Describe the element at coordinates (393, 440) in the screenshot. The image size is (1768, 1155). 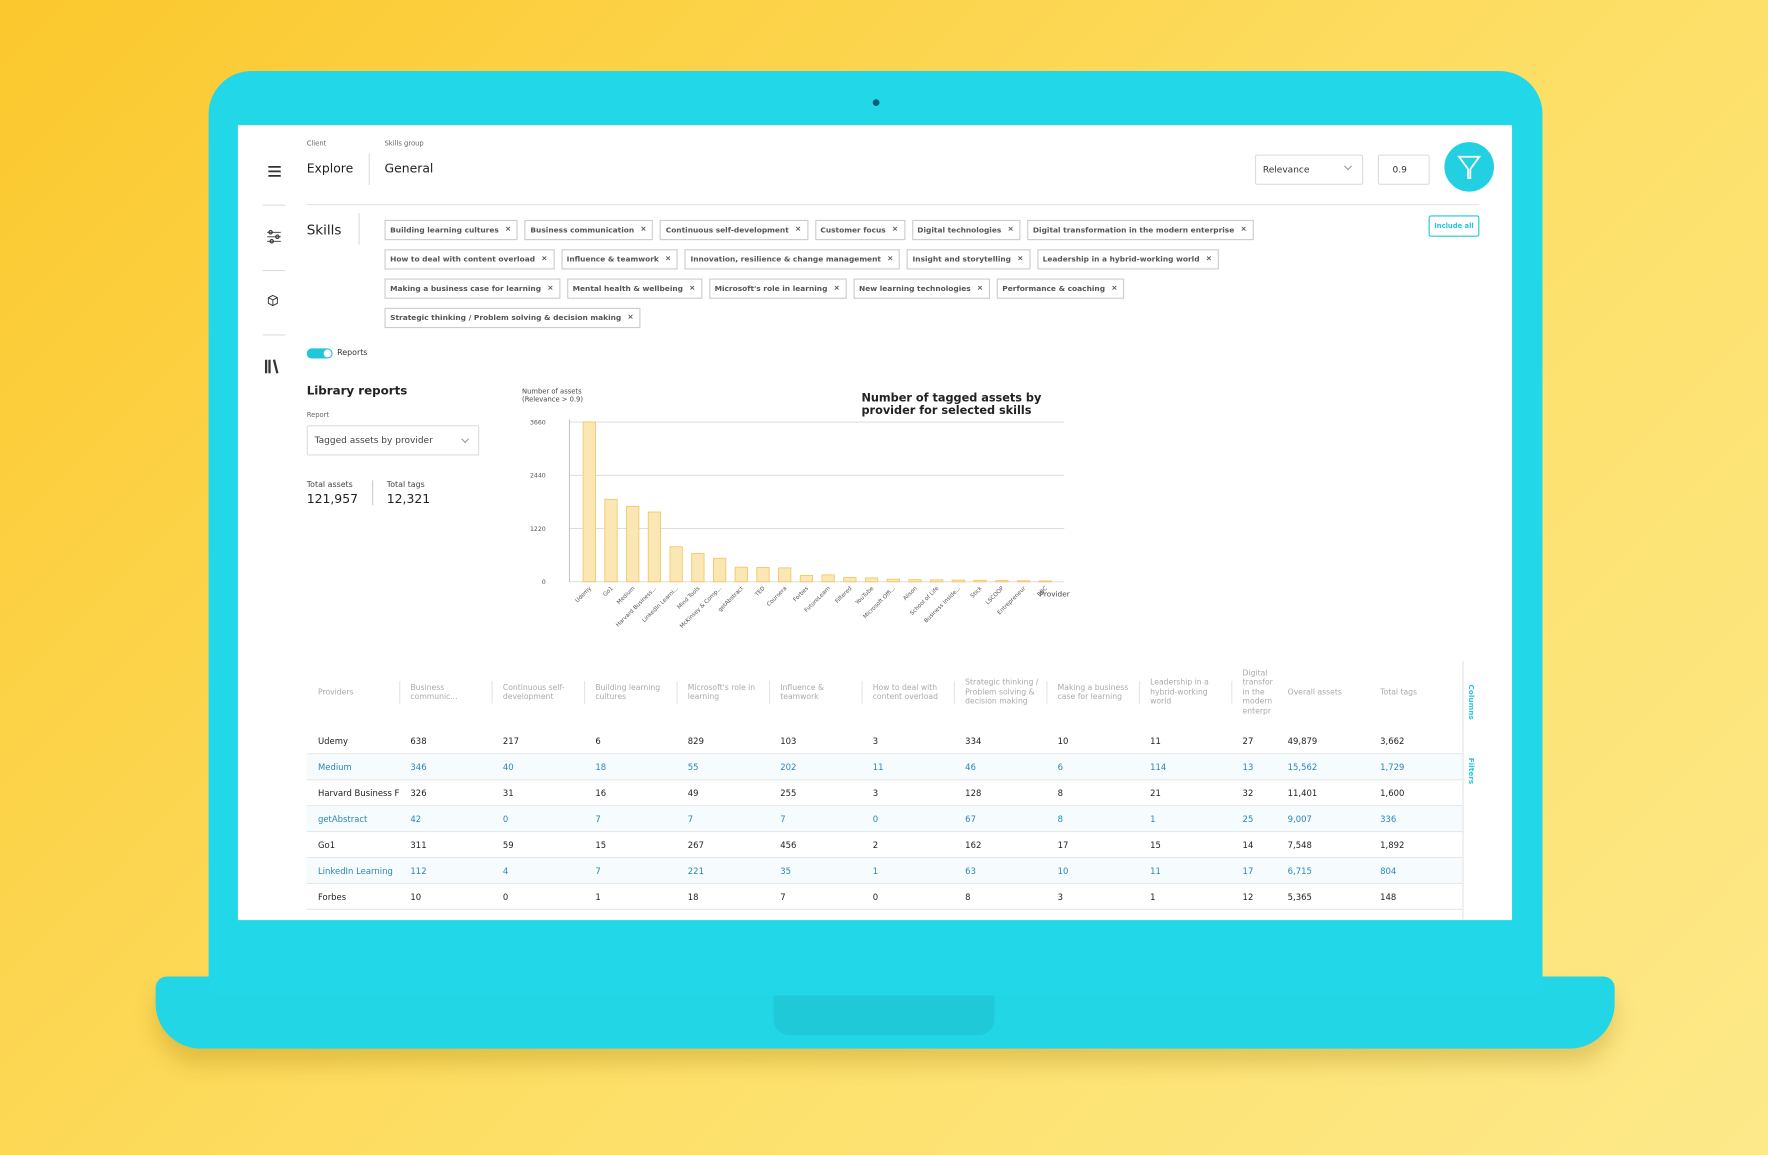
I see `report-select: Tagged assets by provider` at that location.